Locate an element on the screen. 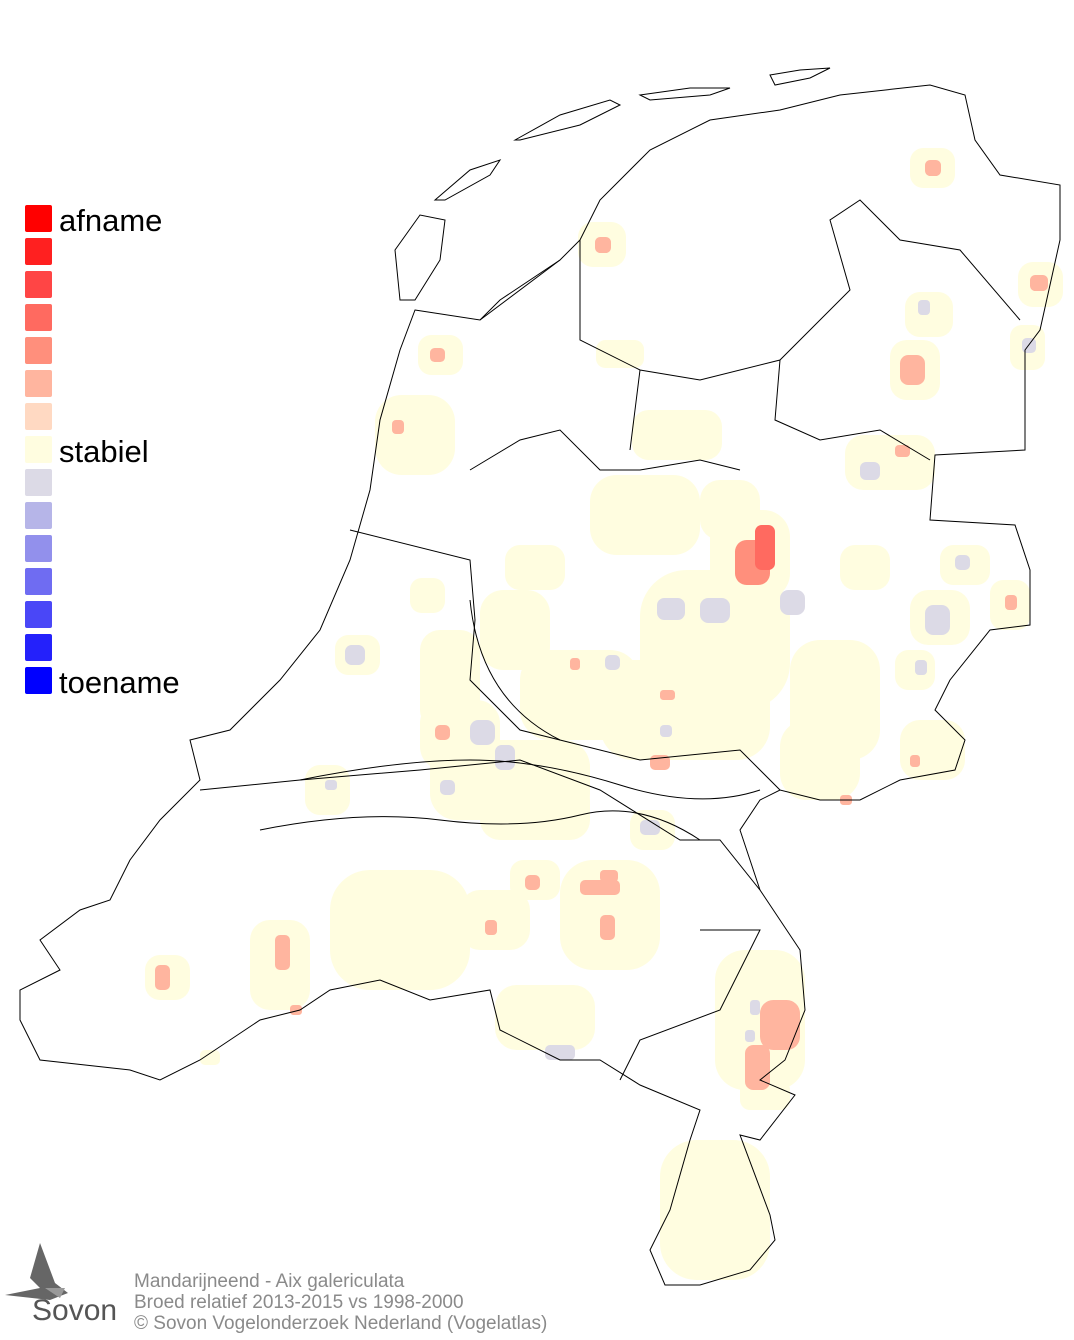 This screenshot has height=1340, width=1074. sovon-swallow-logo-icon is located at coordinates (36, 1271).